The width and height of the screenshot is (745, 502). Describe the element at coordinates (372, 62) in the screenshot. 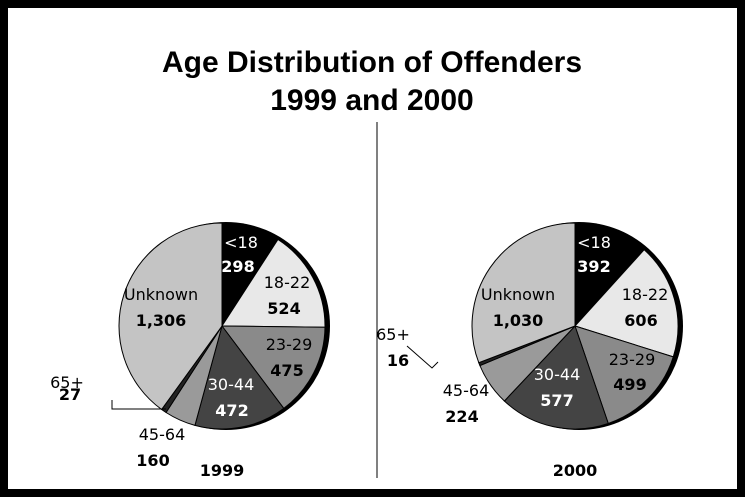

I see `chart-title: Age Distribution of Offenders` at that location.